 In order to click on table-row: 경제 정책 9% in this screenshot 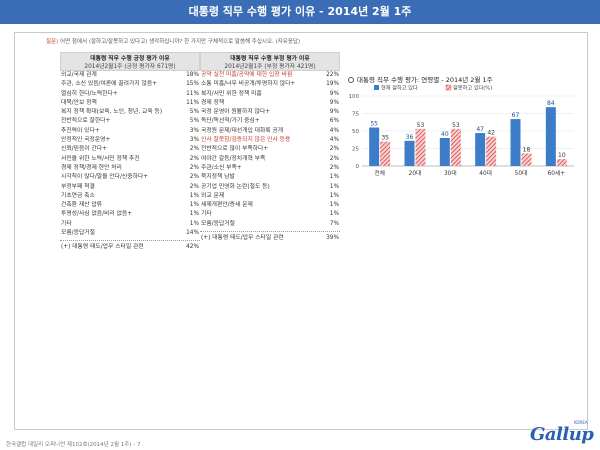, I will do `click(270, 103)`.